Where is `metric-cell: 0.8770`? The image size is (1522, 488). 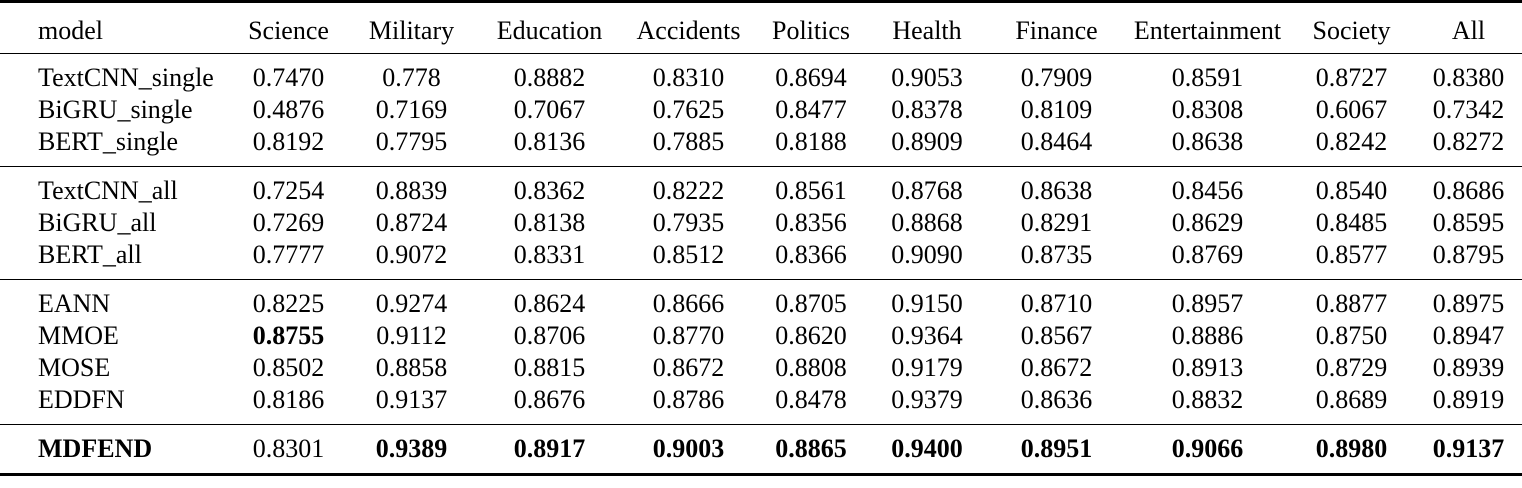 metric-cell: 0.8770 is located at coordinates (688, 335).